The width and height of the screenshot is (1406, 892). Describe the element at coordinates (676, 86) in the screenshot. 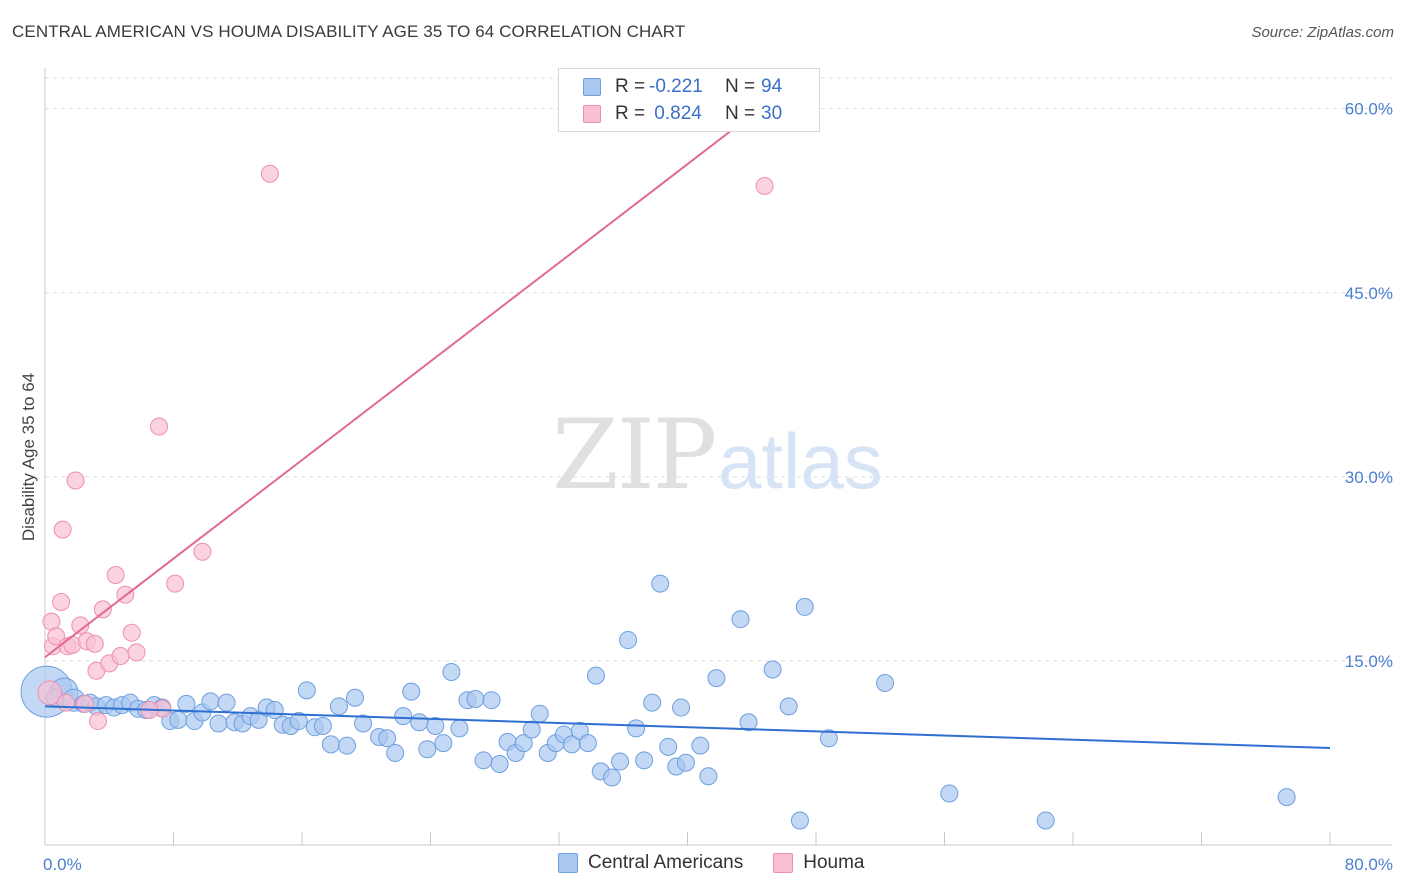

I see `legend-r-value: -0.221` at that location.